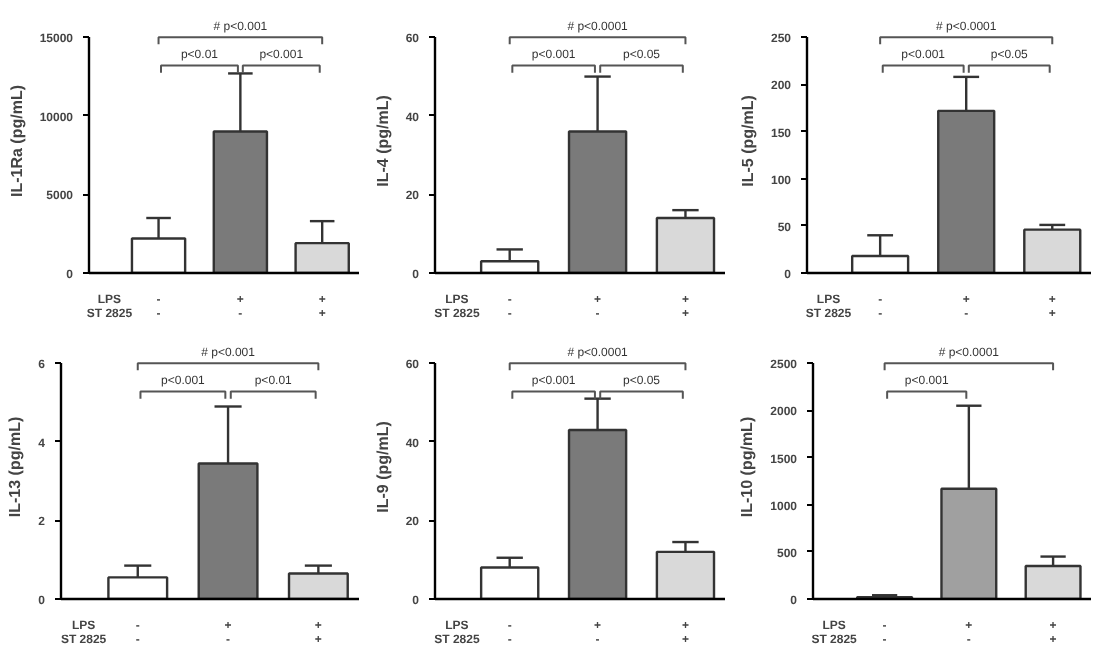 This screenshot has height=654, width=1100. I want to click on y-axis-title: IL-4 (pg/mL), so click(382, 140).